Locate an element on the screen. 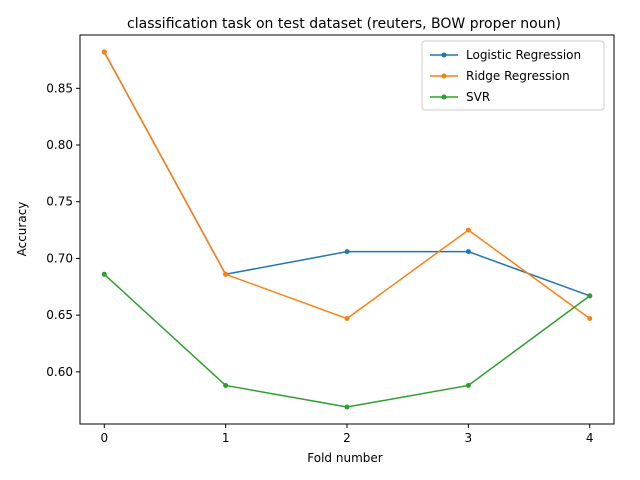 The width and height of the screenshot is (640, 480). x-axis-ticks: 0 1 2 3 4 is located at coordinates (347, 434).